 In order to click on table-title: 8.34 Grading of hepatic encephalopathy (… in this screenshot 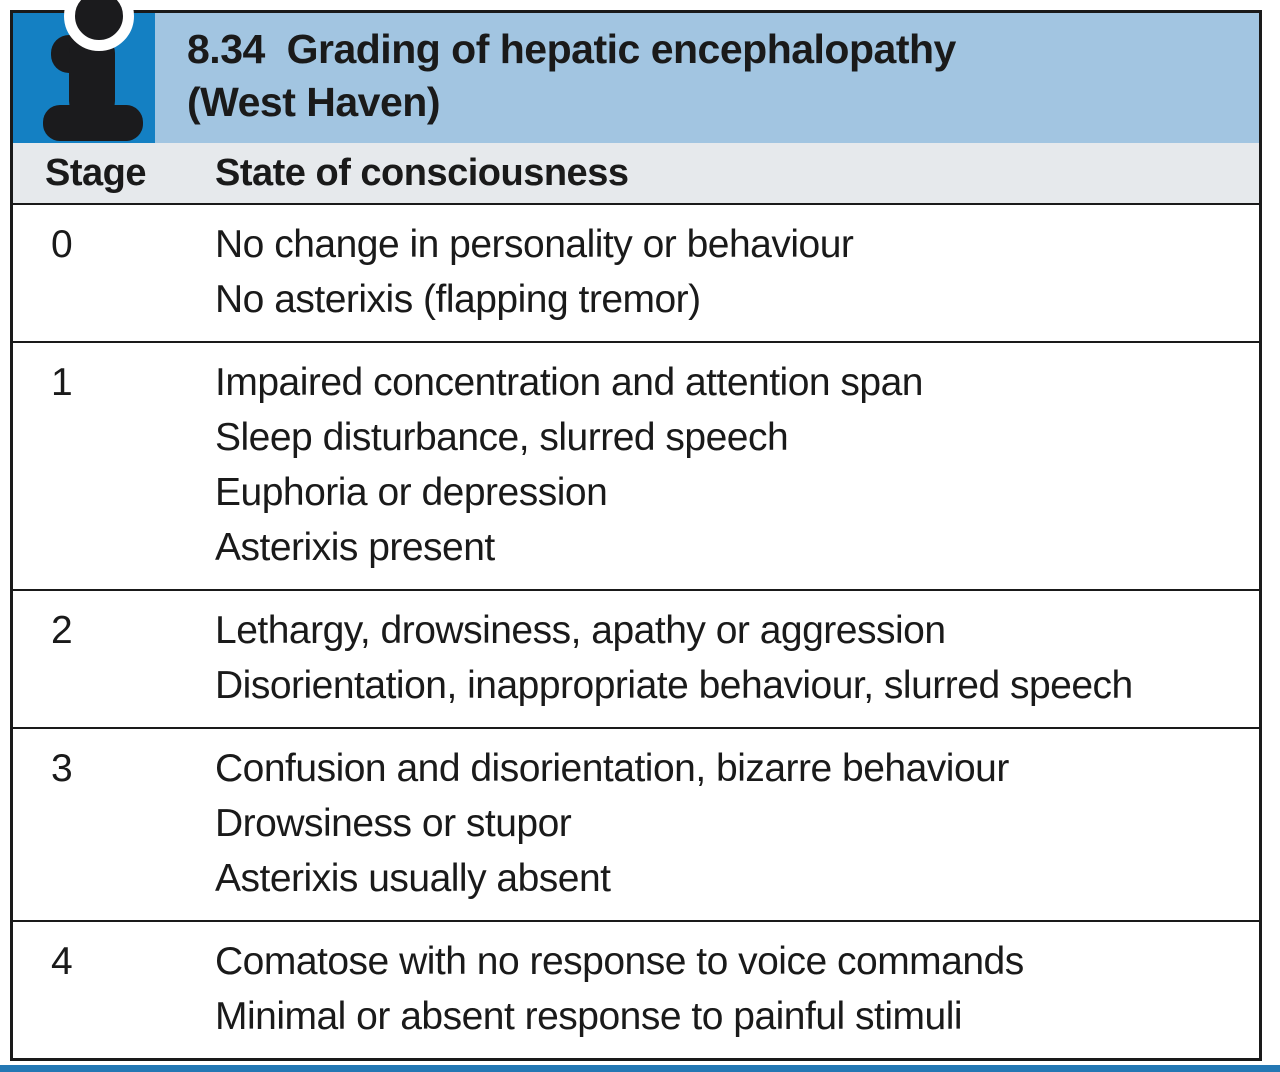, I will do `click(707, 78)`.